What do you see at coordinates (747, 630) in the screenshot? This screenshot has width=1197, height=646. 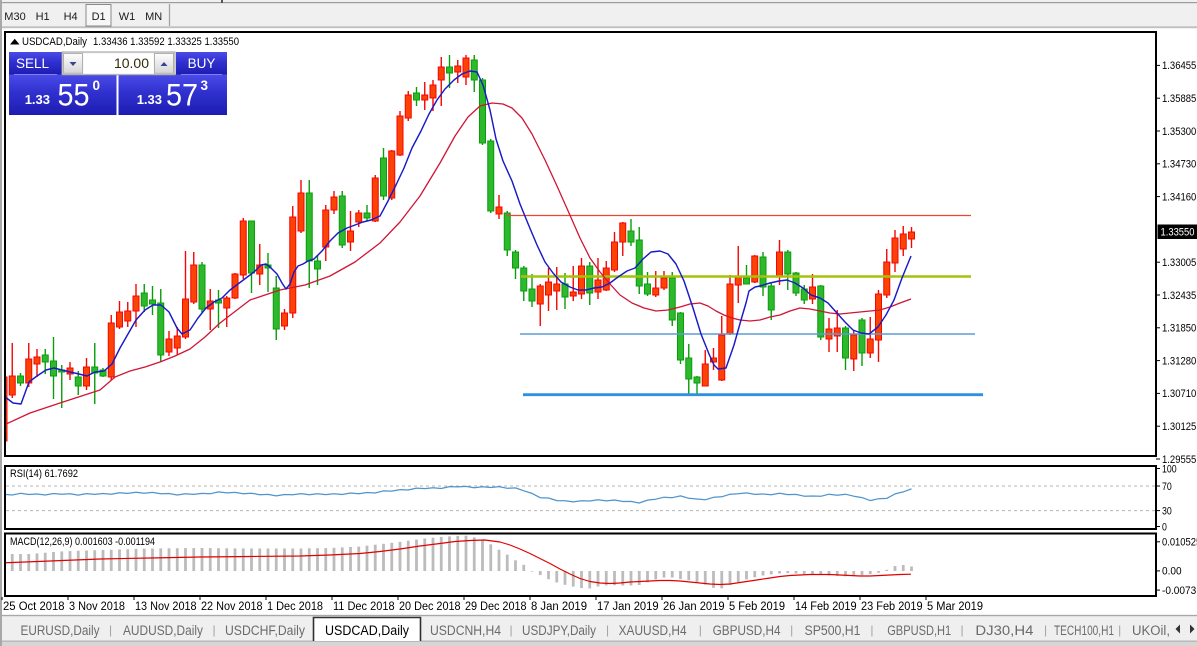 I see `svg-text: GBPUSD,H4` at bounding box center [747, 630].